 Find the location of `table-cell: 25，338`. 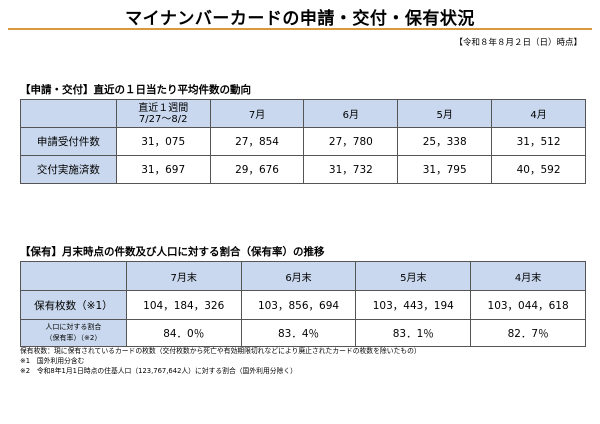

table-cell: 25，338 is located at coordinates (445, 142).